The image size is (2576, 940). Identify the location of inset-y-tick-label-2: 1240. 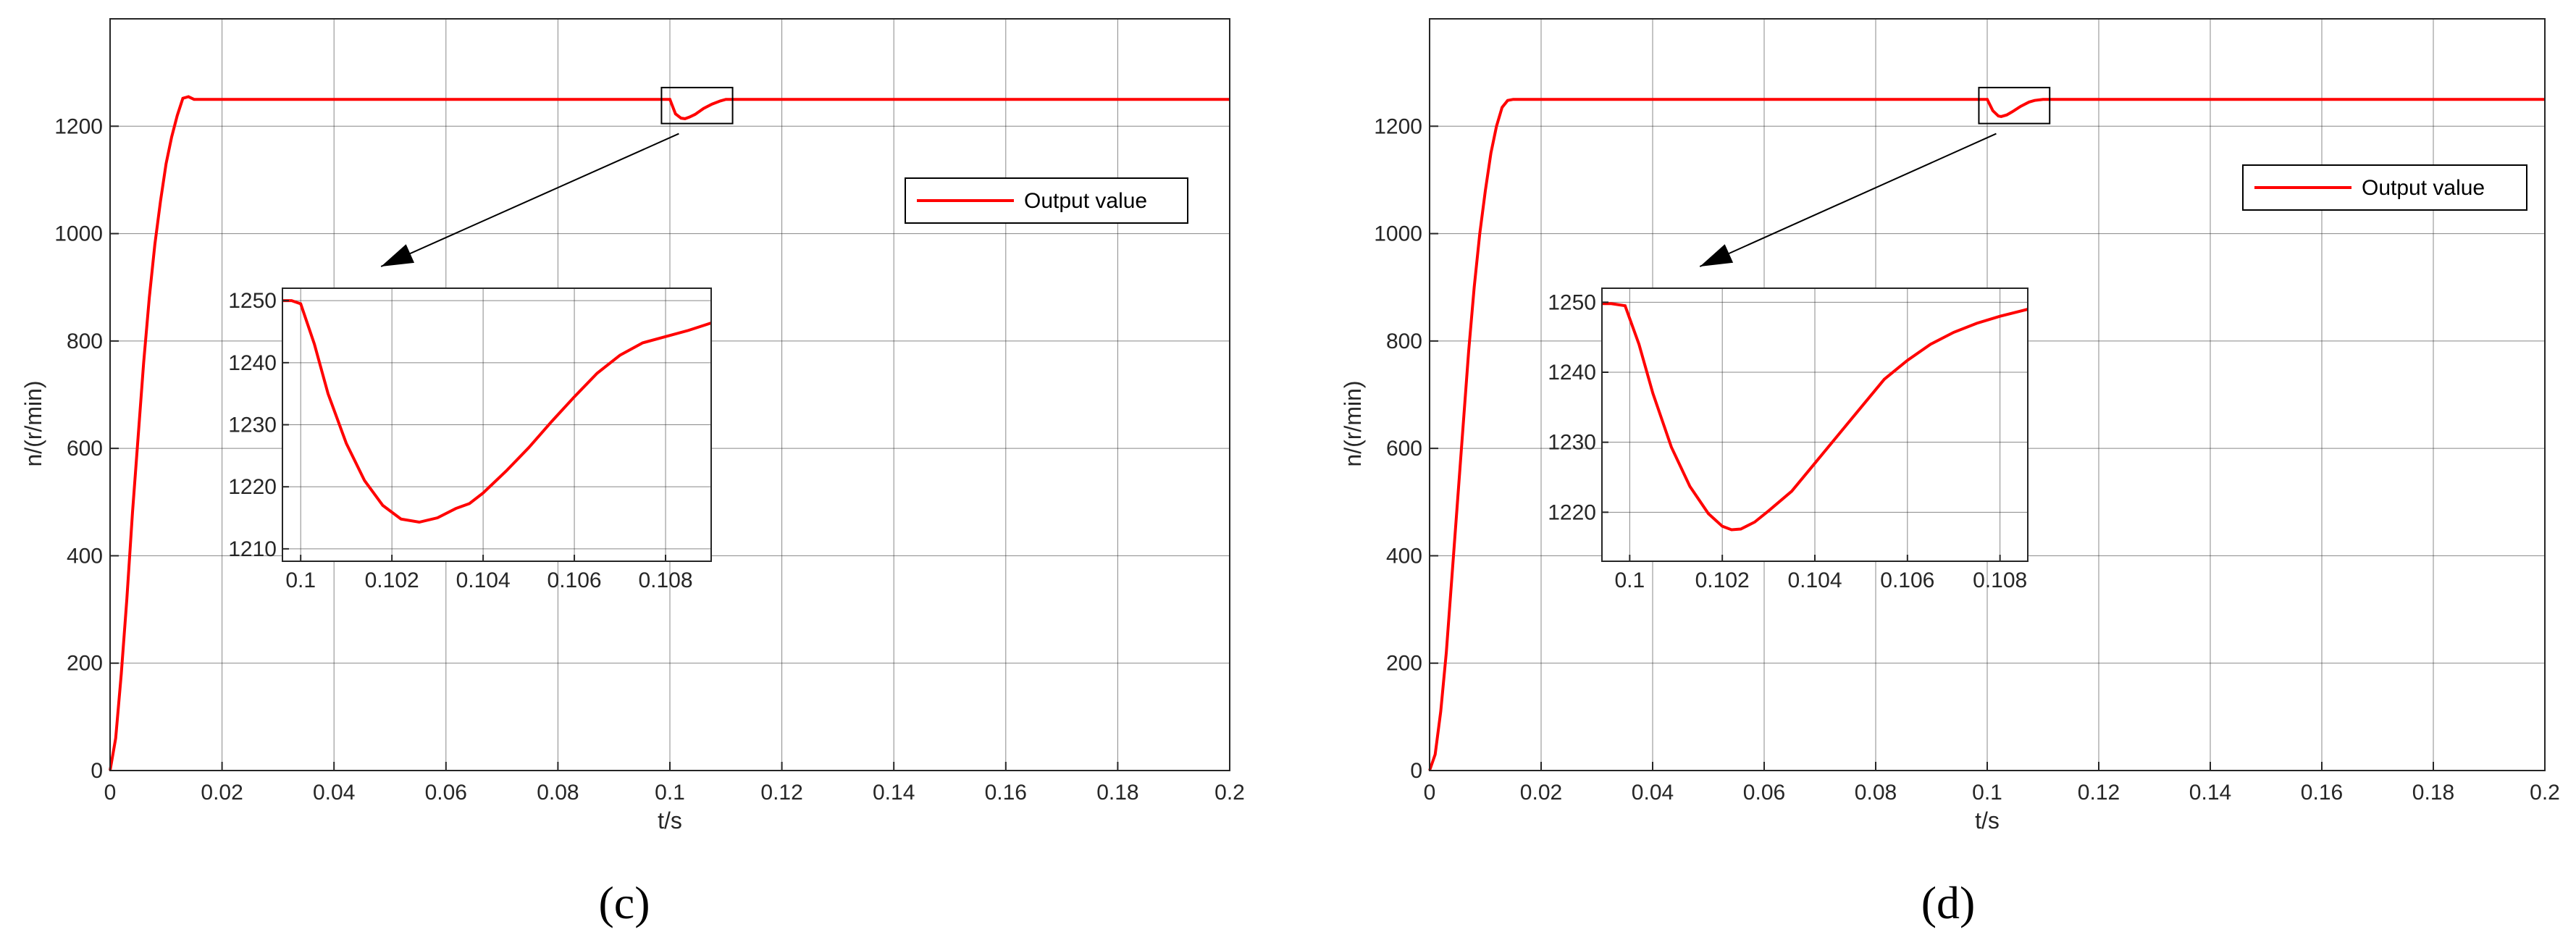
(1572, 373).